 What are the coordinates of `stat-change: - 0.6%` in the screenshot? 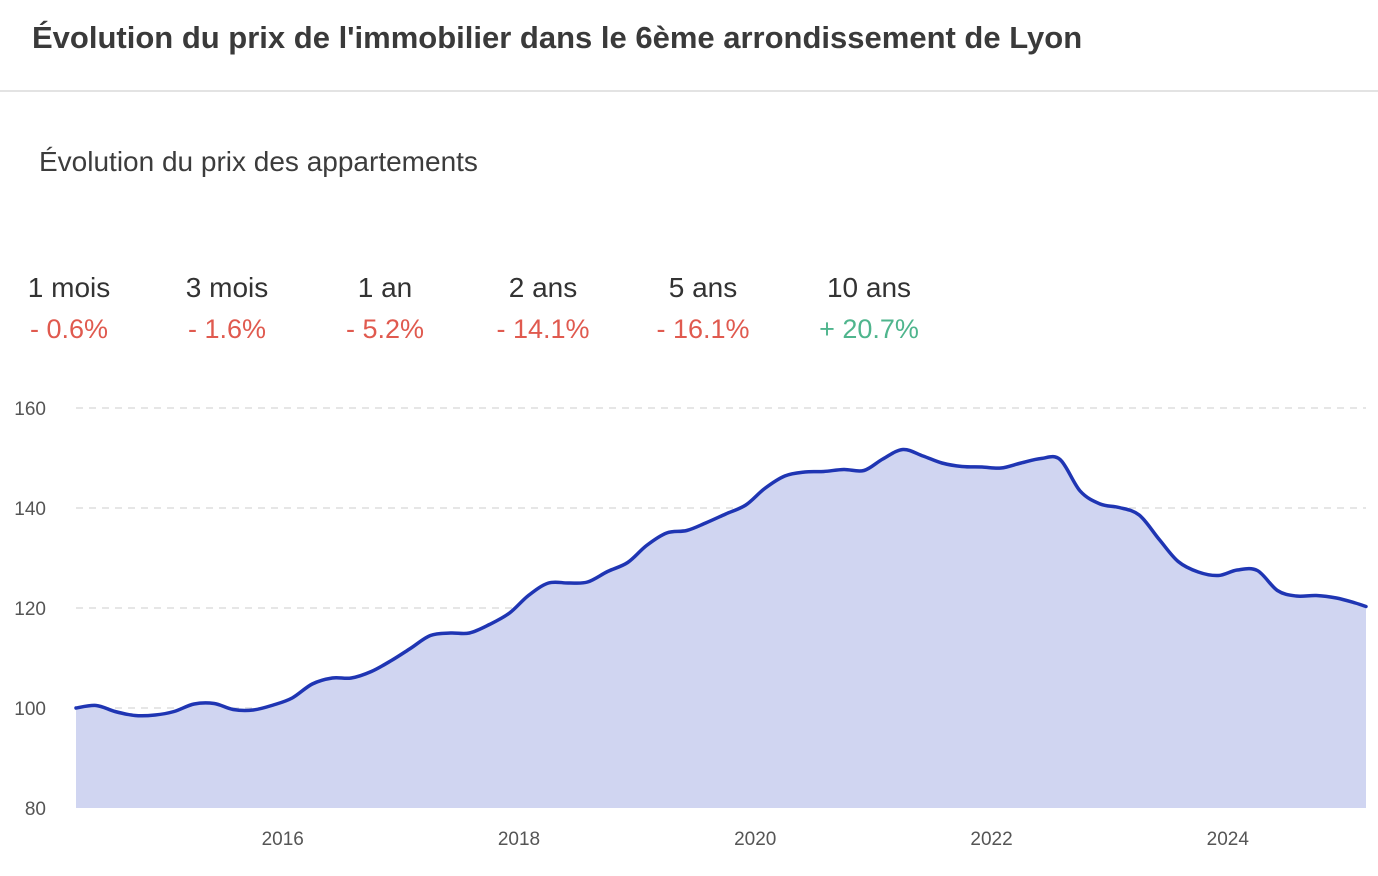 It's located at (69, 329).